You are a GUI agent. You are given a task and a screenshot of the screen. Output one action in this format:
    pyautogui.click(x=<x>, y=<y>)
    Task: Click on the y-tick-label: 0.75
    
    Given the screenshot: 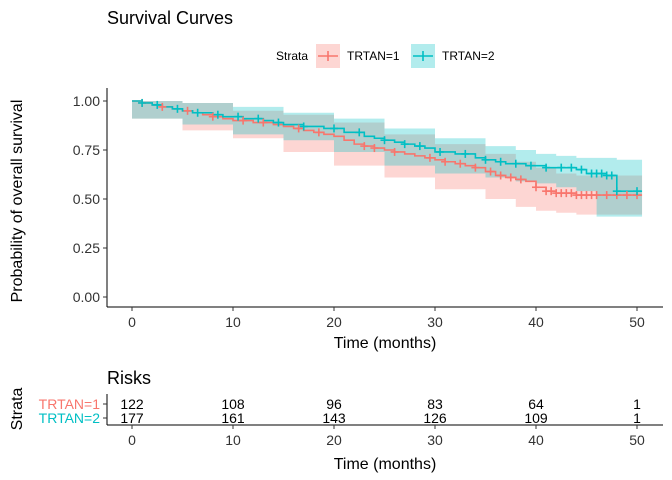 What is the action you would take?
    pyautogui.click(x=86, y=150)
    